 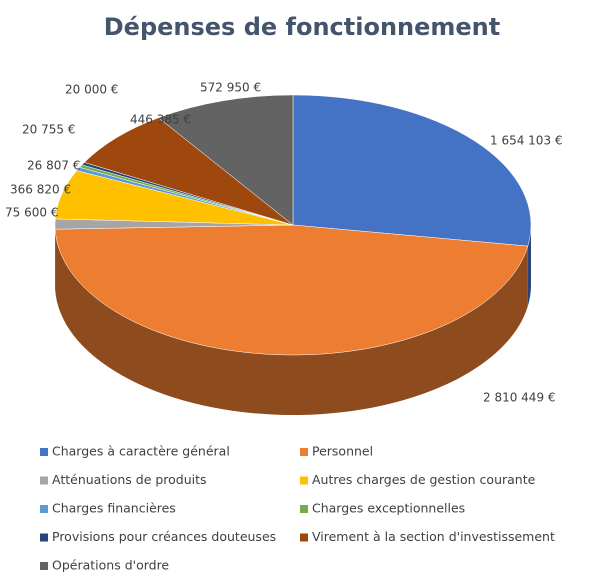 What do you see at coordinates (302, 27) in the screenshot?
I see `chart-title: Dépenses de fonctionnement` at bounding box center [302, 27].